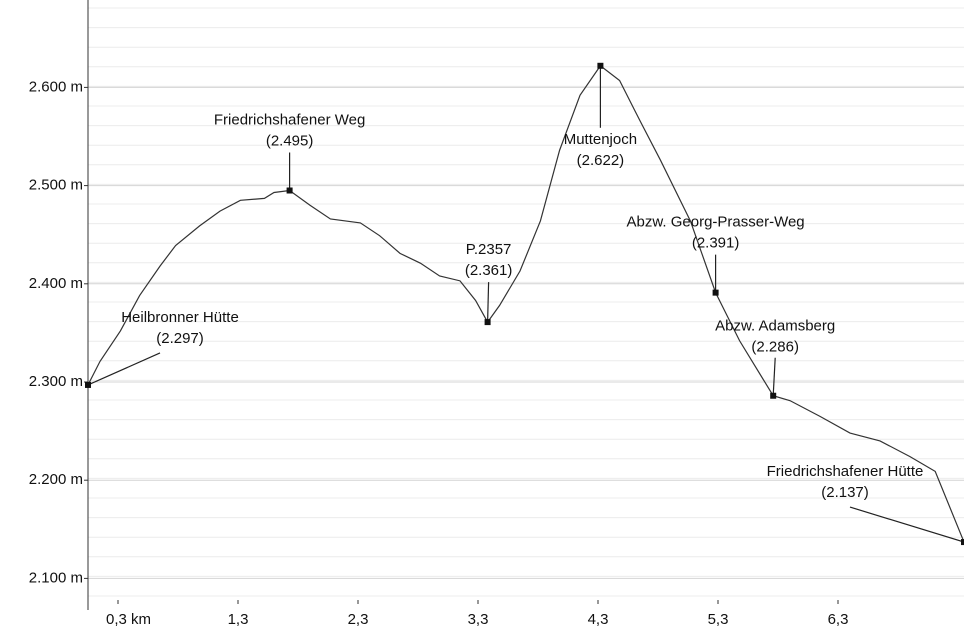  What do you see at coordinates (489, 249) in the screenshot?
I see `waypoint-name: P.2357` at bounding box center [489, 249].